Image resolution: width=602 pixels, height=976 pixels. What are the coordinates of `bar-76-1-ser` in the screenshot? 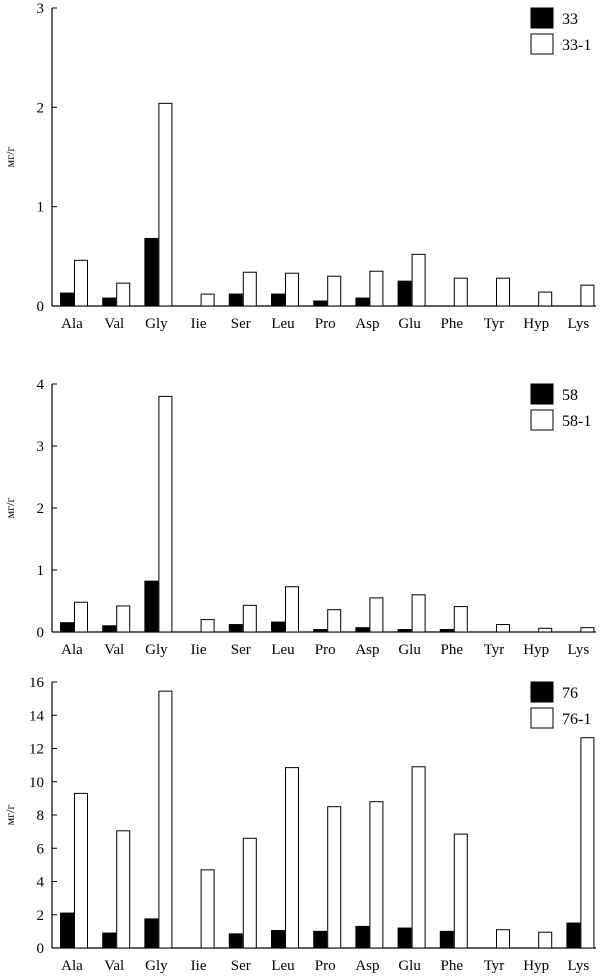 It's located at (249, 893).